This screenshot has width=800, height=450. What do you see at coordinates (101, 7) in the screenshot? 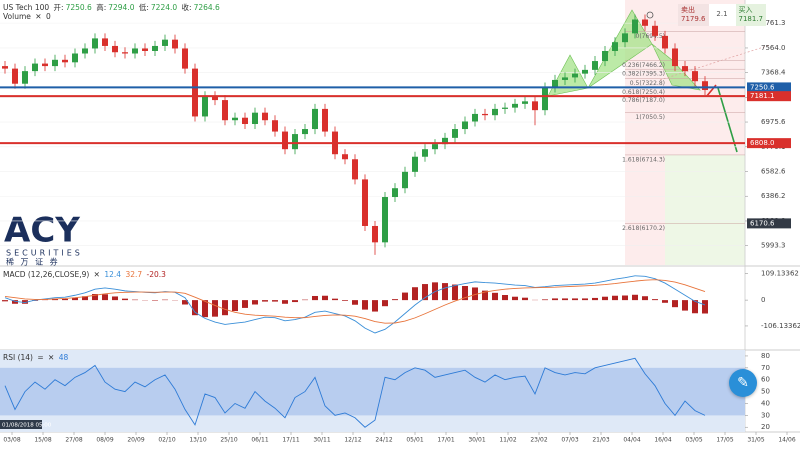
I see `quote-item: 高:` at bounding box center [101, 7].